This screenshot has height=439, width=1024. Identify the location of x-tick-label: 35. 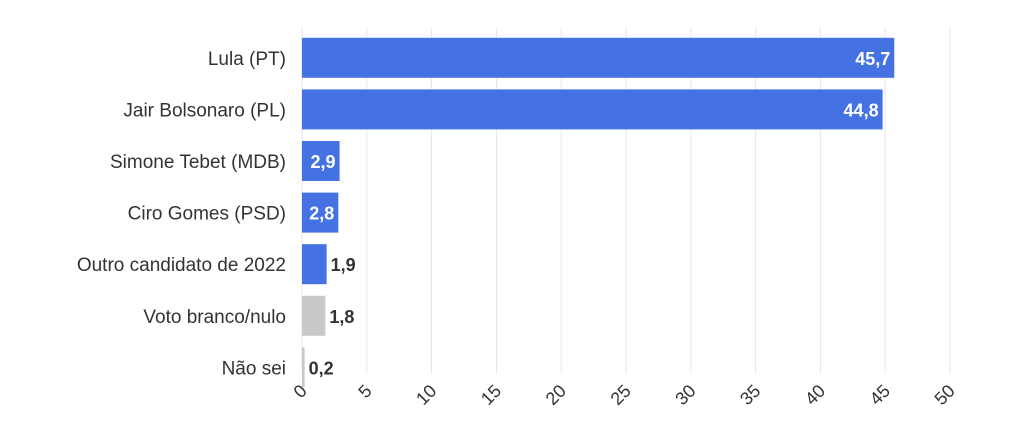
(750, 395).